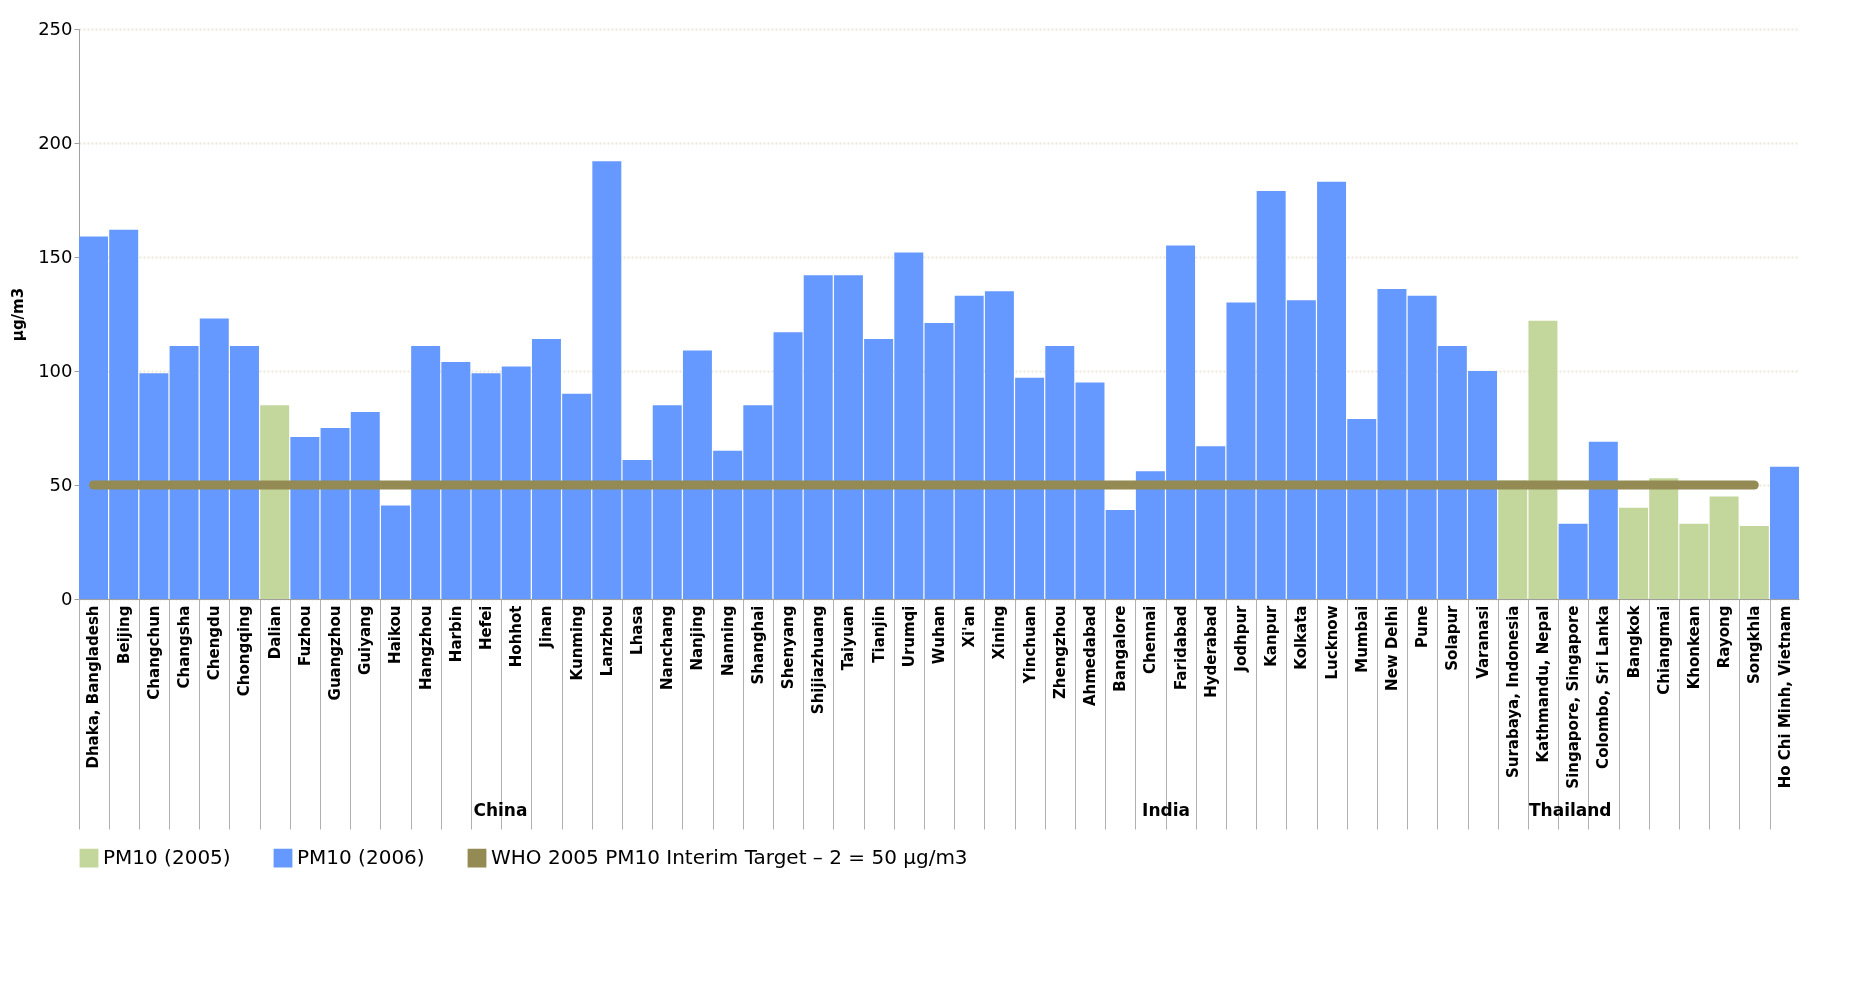 This screenshot has height=990, width=1856. What do you see at coordinates (637, 630) in the screenshot?
I see `x-tick-label: Lhasa` at bounding box center [637, 630].